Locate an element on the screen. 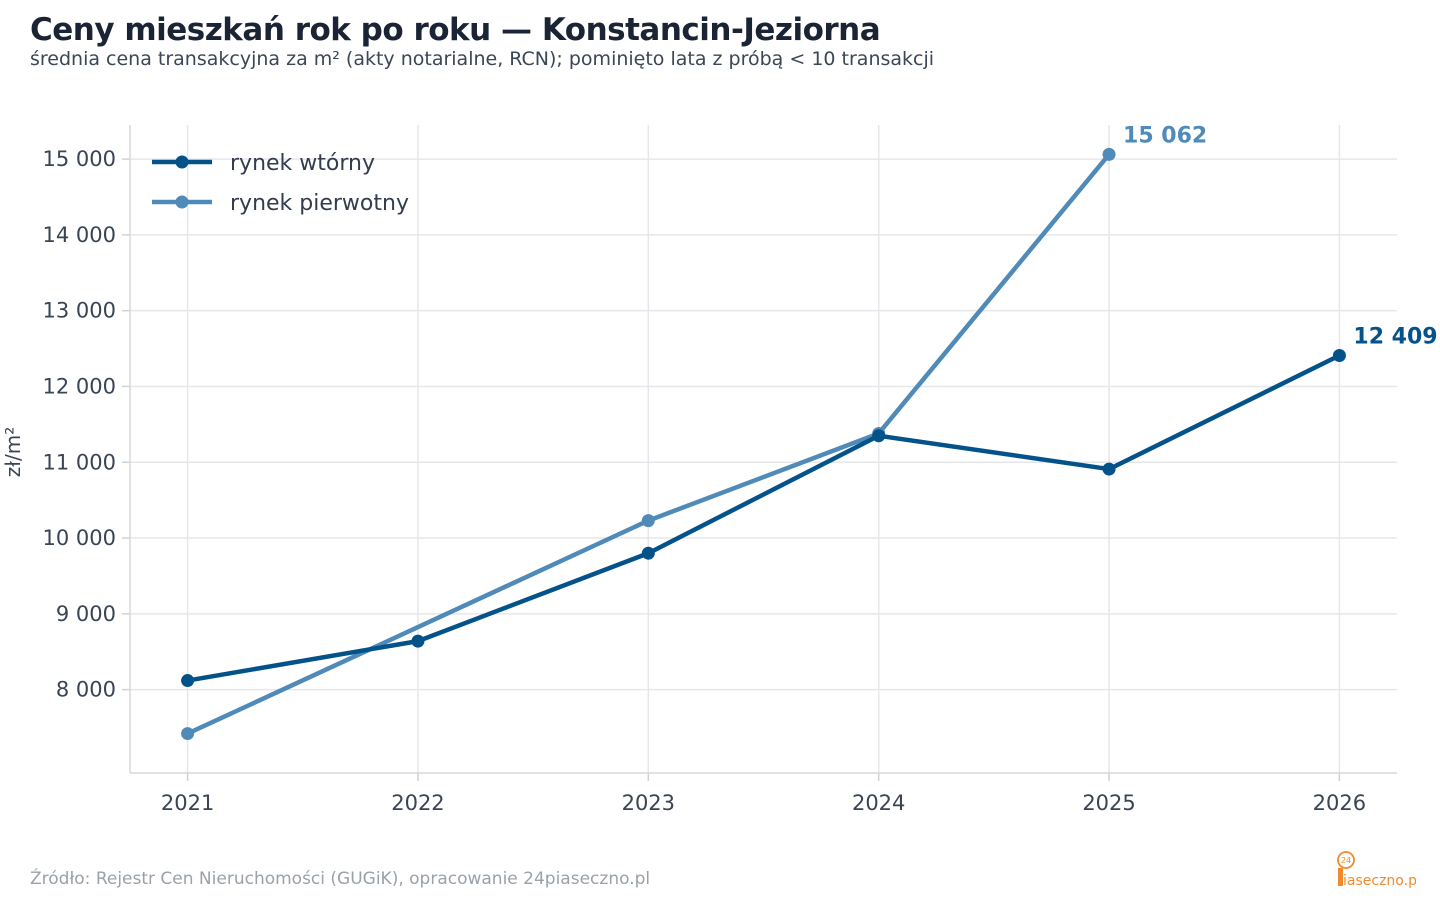 This screenshot has height=900, width=1440. site-logo: 24 iaseczno.pl is located at coordinates (1376, 869).